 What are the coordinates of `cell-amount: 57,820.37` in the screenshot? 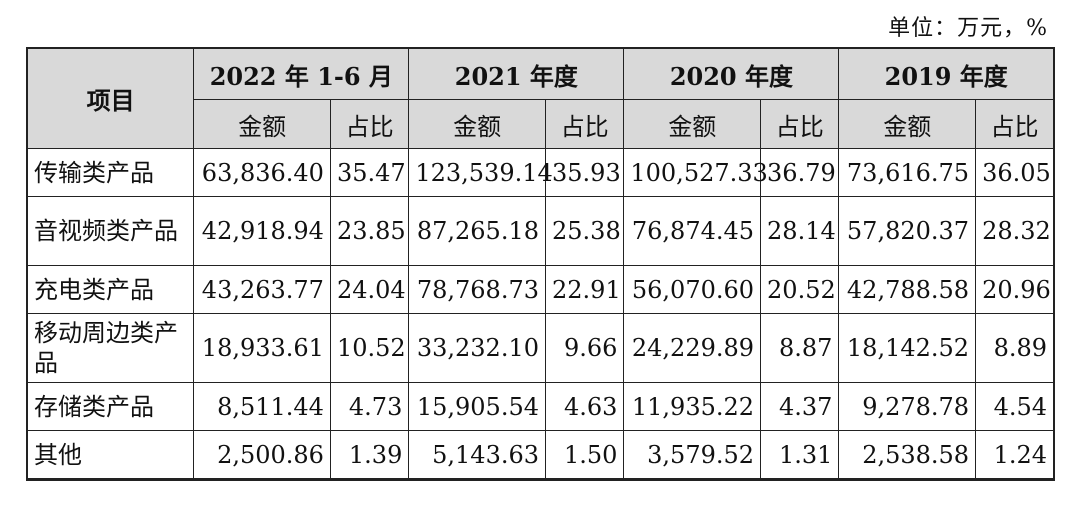 It's located at (907, 231).